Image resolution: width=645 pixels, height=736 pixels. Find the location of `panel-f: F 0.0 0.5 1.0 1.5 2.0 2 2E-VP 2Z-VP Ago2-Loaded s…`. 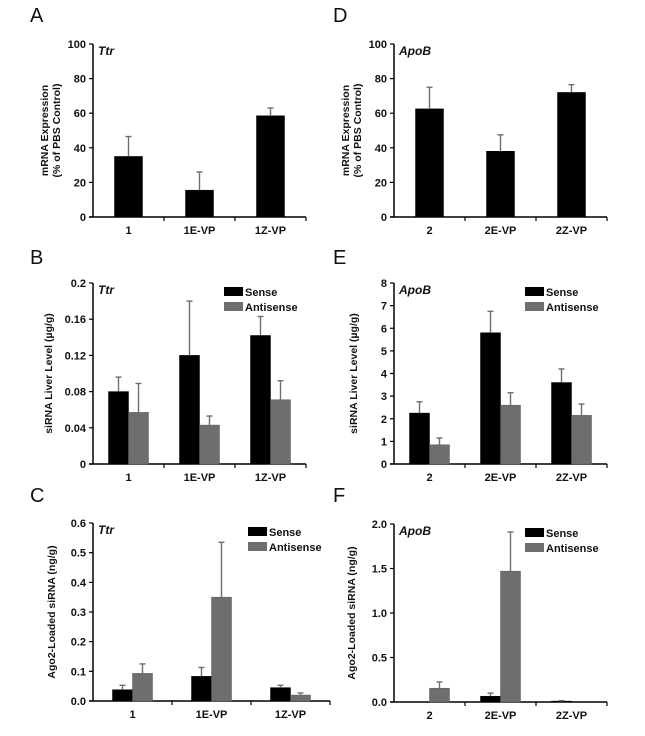

panel-f: F 0.0 0.5 1.0 1.5 2.0 2 2E-VP 2Z-VP Ago2-Loaded s… is located at coordinates (470, 603).